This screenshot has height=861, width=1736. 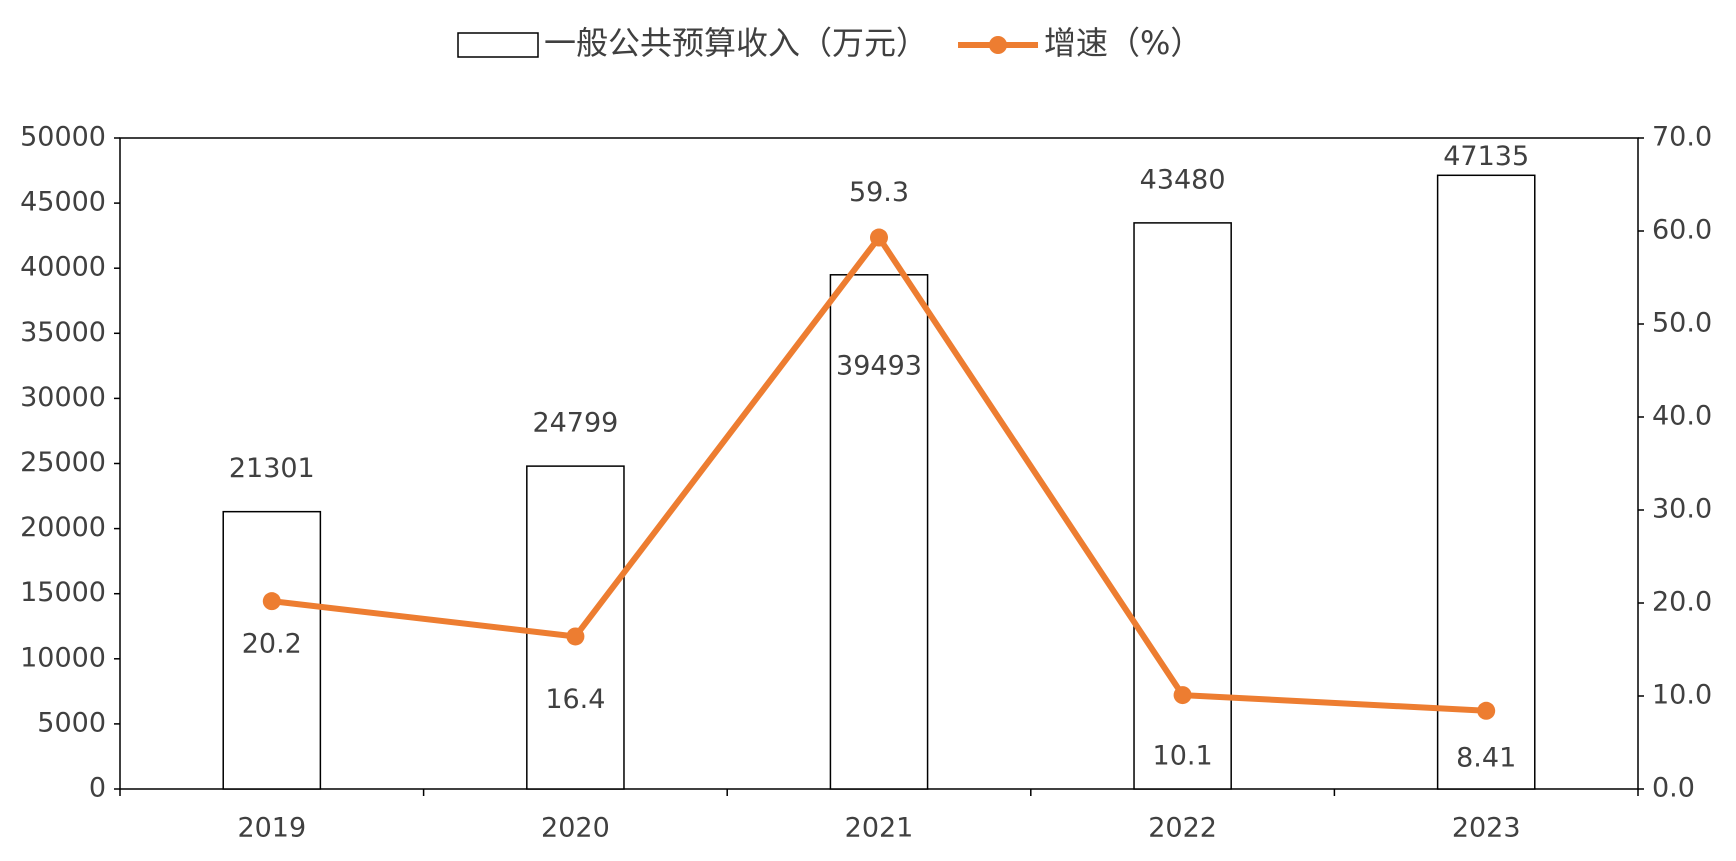 I want to click on legend-marker, so click(x=998, y=45).